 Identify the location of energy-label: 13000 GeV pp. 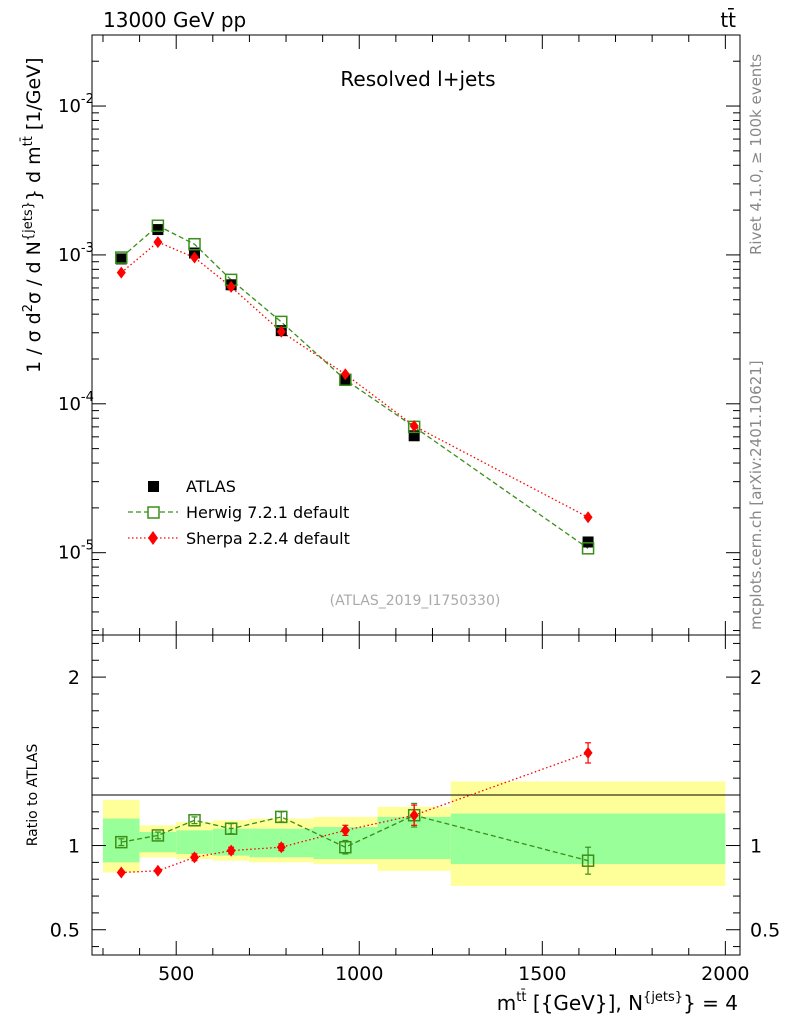
(174, 20).